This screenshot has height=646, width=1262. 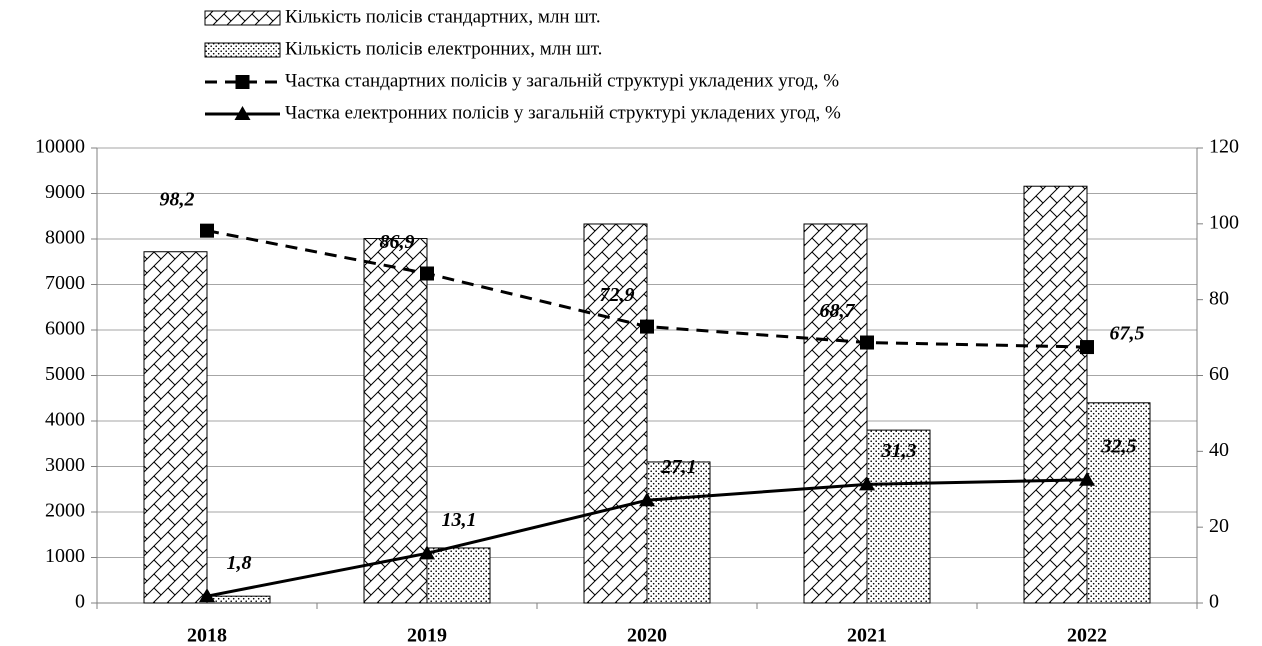 What do you see at coordinates (1219, 374) in the screenshot?
I see `y2-tick-label: 60` at bounding box center [1219, 374].